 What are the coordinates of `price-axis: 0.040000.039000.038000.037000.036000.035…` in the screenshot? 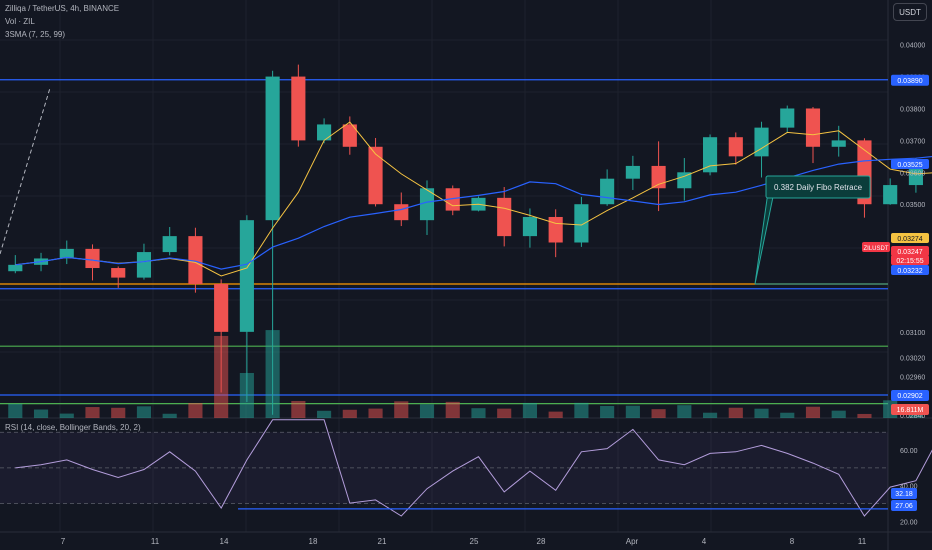 It's located at (895, 231).